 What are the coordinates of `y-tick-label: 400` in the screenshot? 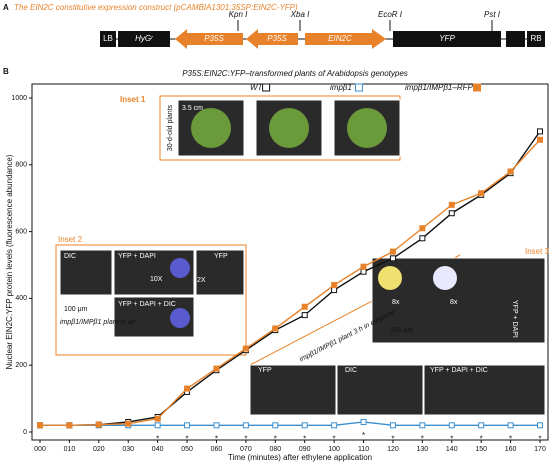 It's located at (21, 298).